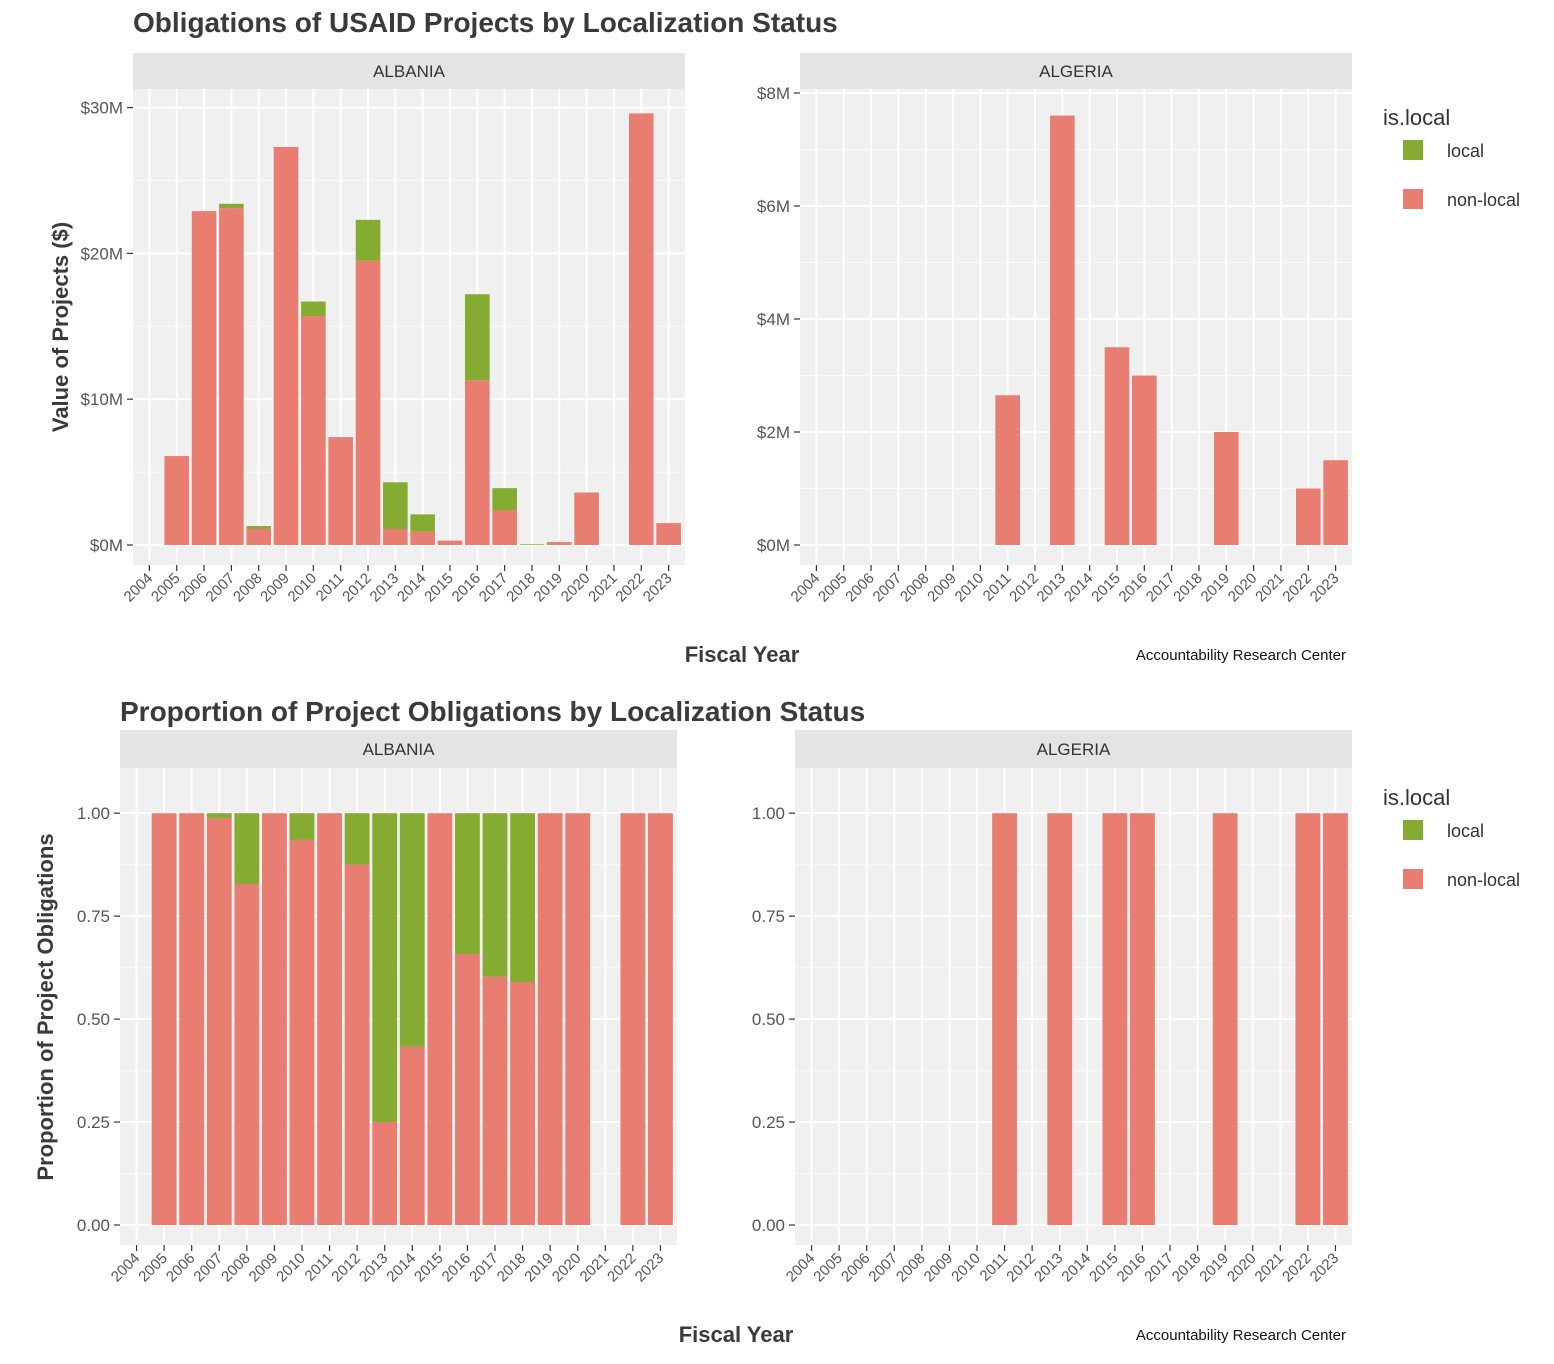  What do you see at coordinates (586, 518) in the screenshot?
I see `bar-non-local-2020` at bounding box center [586, 518].